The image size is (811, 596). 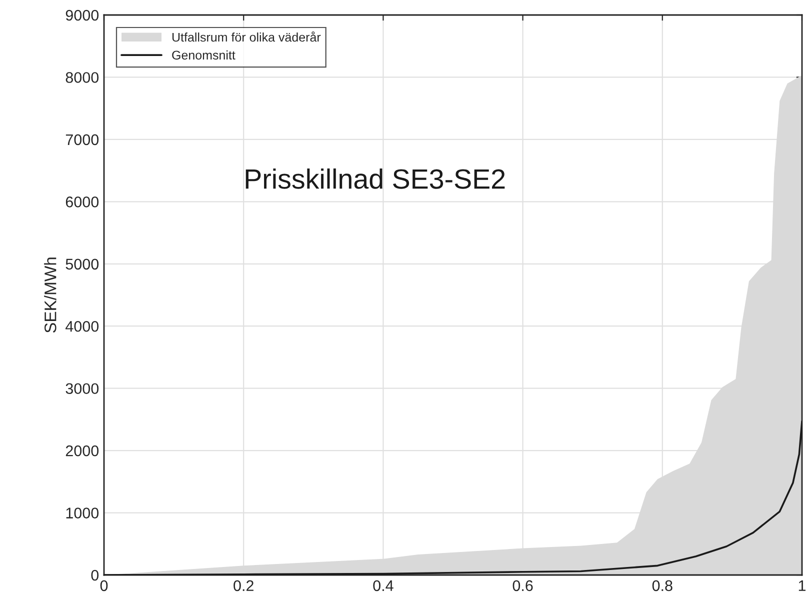 What do you see at coordinates (50, 295) in the screenshot?
I see `y-axis-title: SEK/MWh` at bounding box center [50, 295].